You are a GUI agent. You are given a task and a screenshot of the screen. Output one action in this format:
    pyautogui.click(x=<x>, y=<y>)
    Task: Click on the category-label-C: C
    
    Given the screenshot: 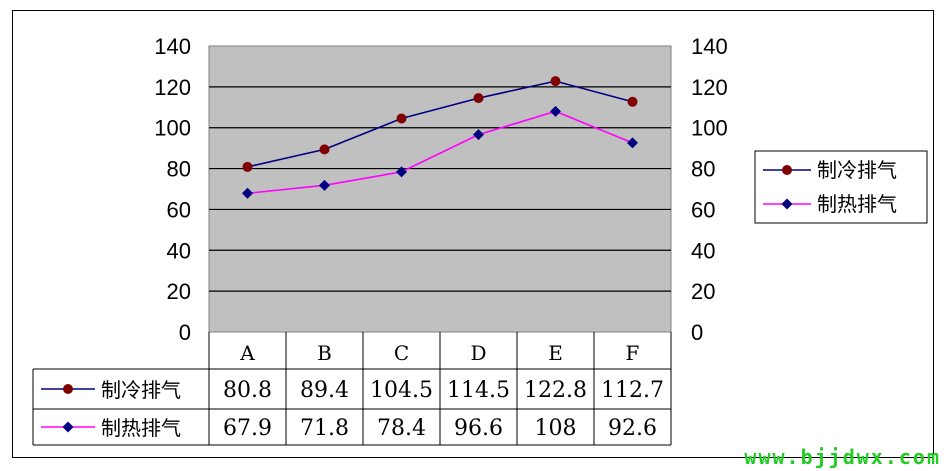 What is the action you would take?
    pyautogui.click(x=401, y=353)
    